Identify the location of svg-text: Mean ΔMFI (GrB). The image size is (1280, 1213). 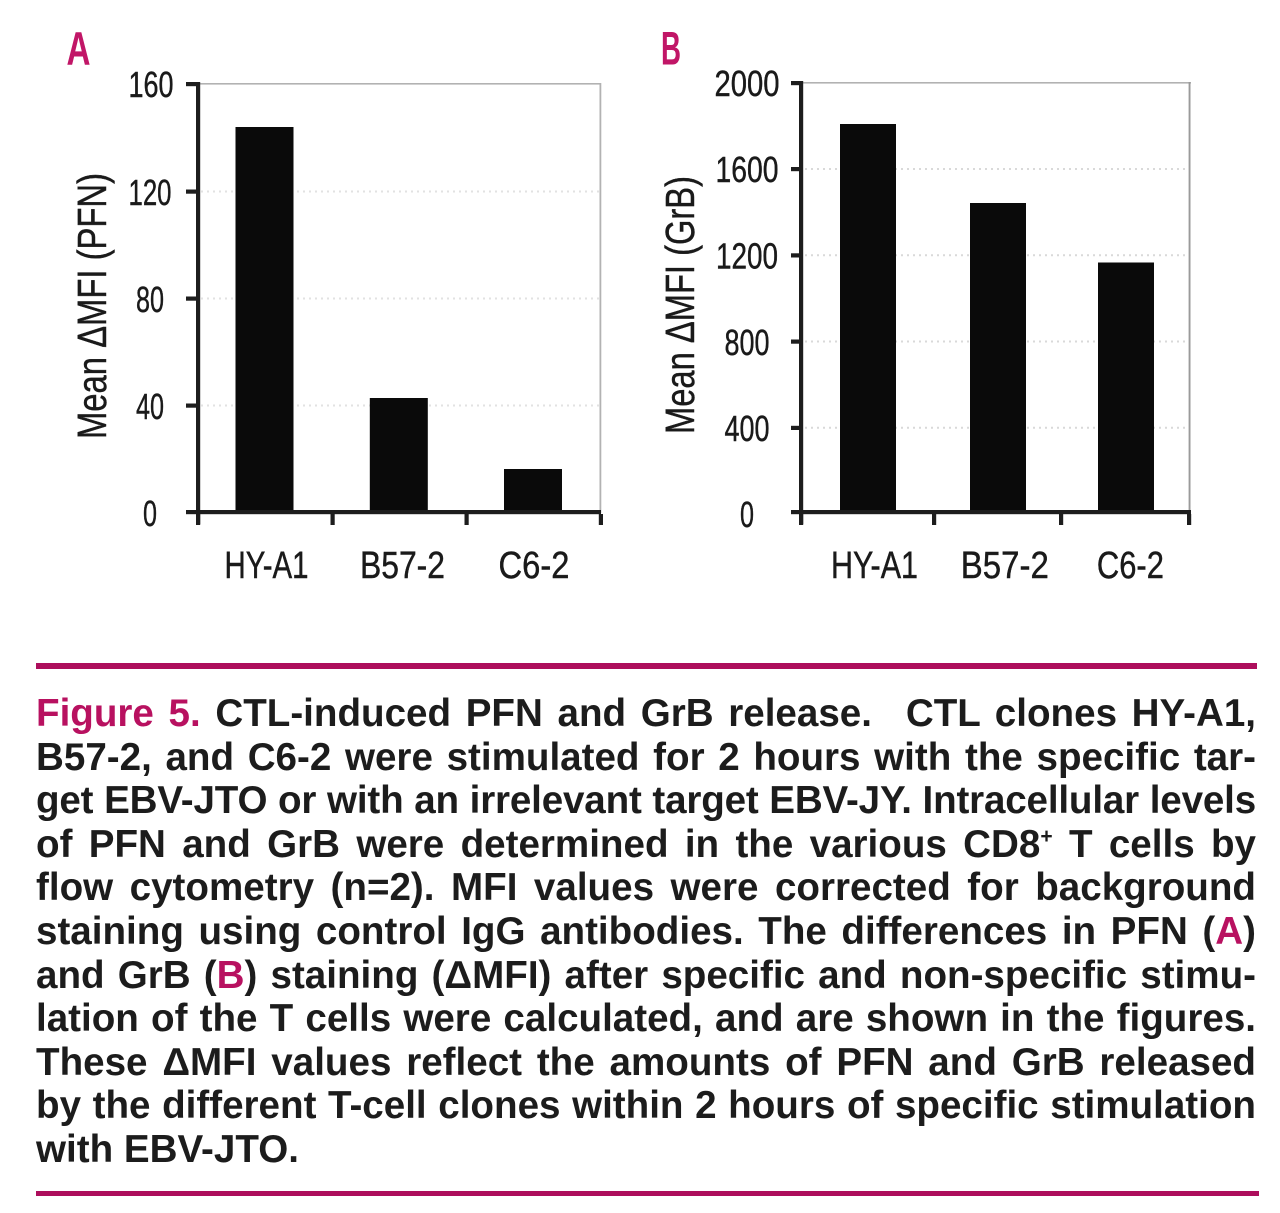
(680, 305).